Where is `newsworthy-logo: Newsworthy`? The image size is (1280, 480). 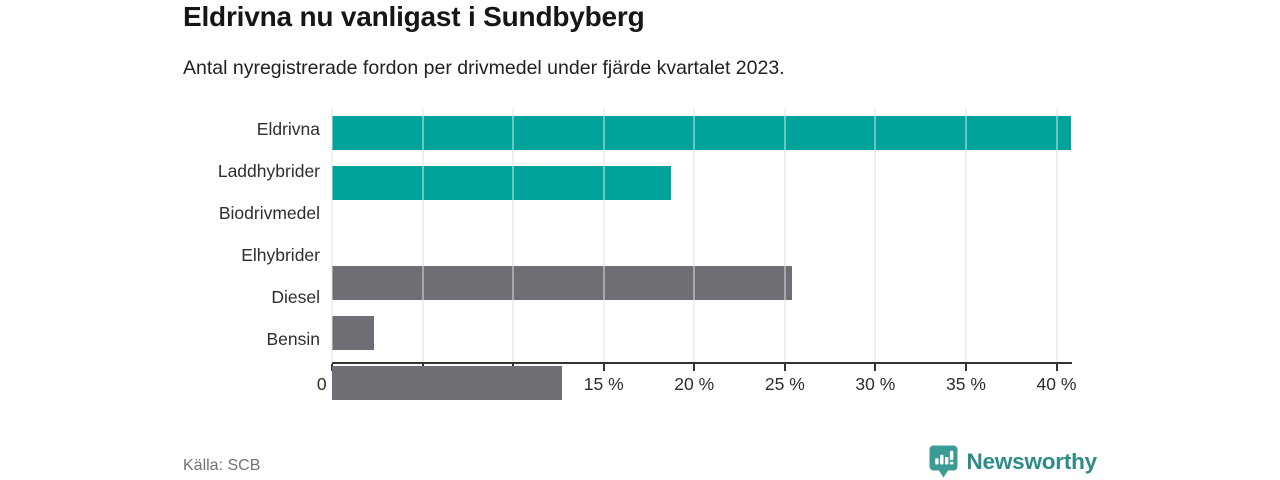 newsworthy-logo: Newsworthy is located at coordinates (1013, 461).